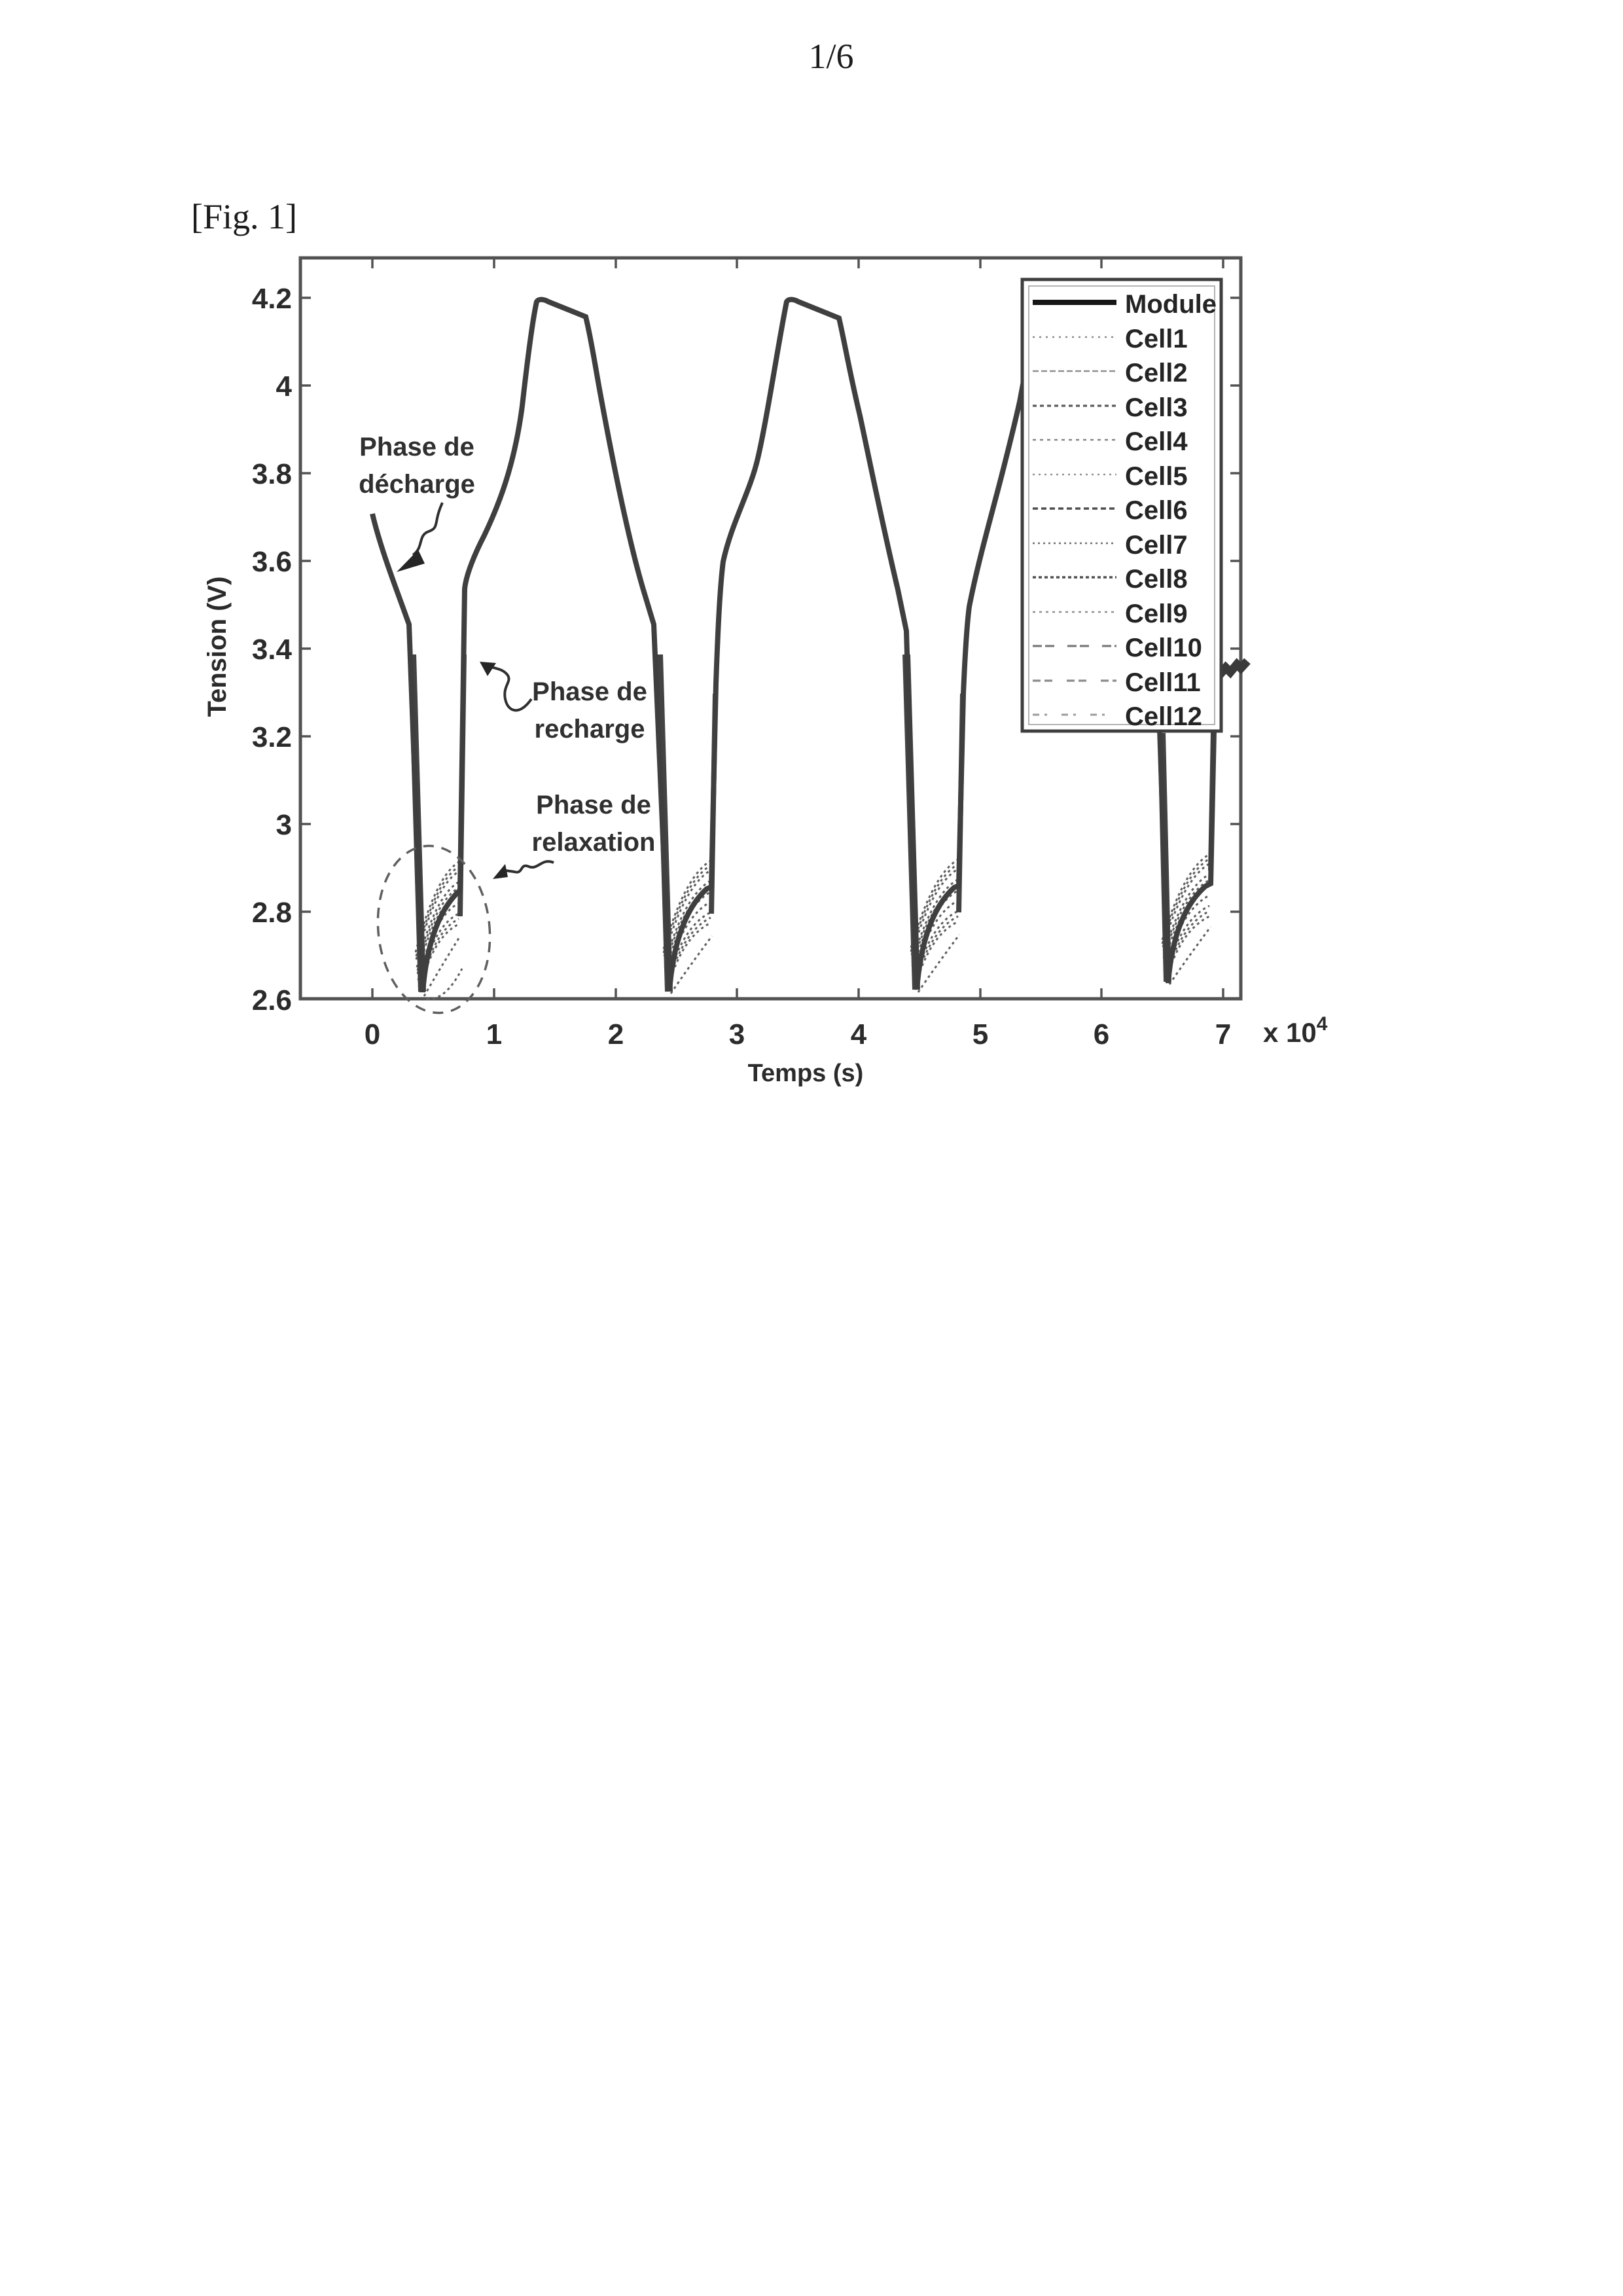 The width and height of the screenshot is (1623, 2296). What do you see at coordinates (1156, 407) in the screenshot?
I see `svg-text: Cell3` at bounding box center [1156, 407].